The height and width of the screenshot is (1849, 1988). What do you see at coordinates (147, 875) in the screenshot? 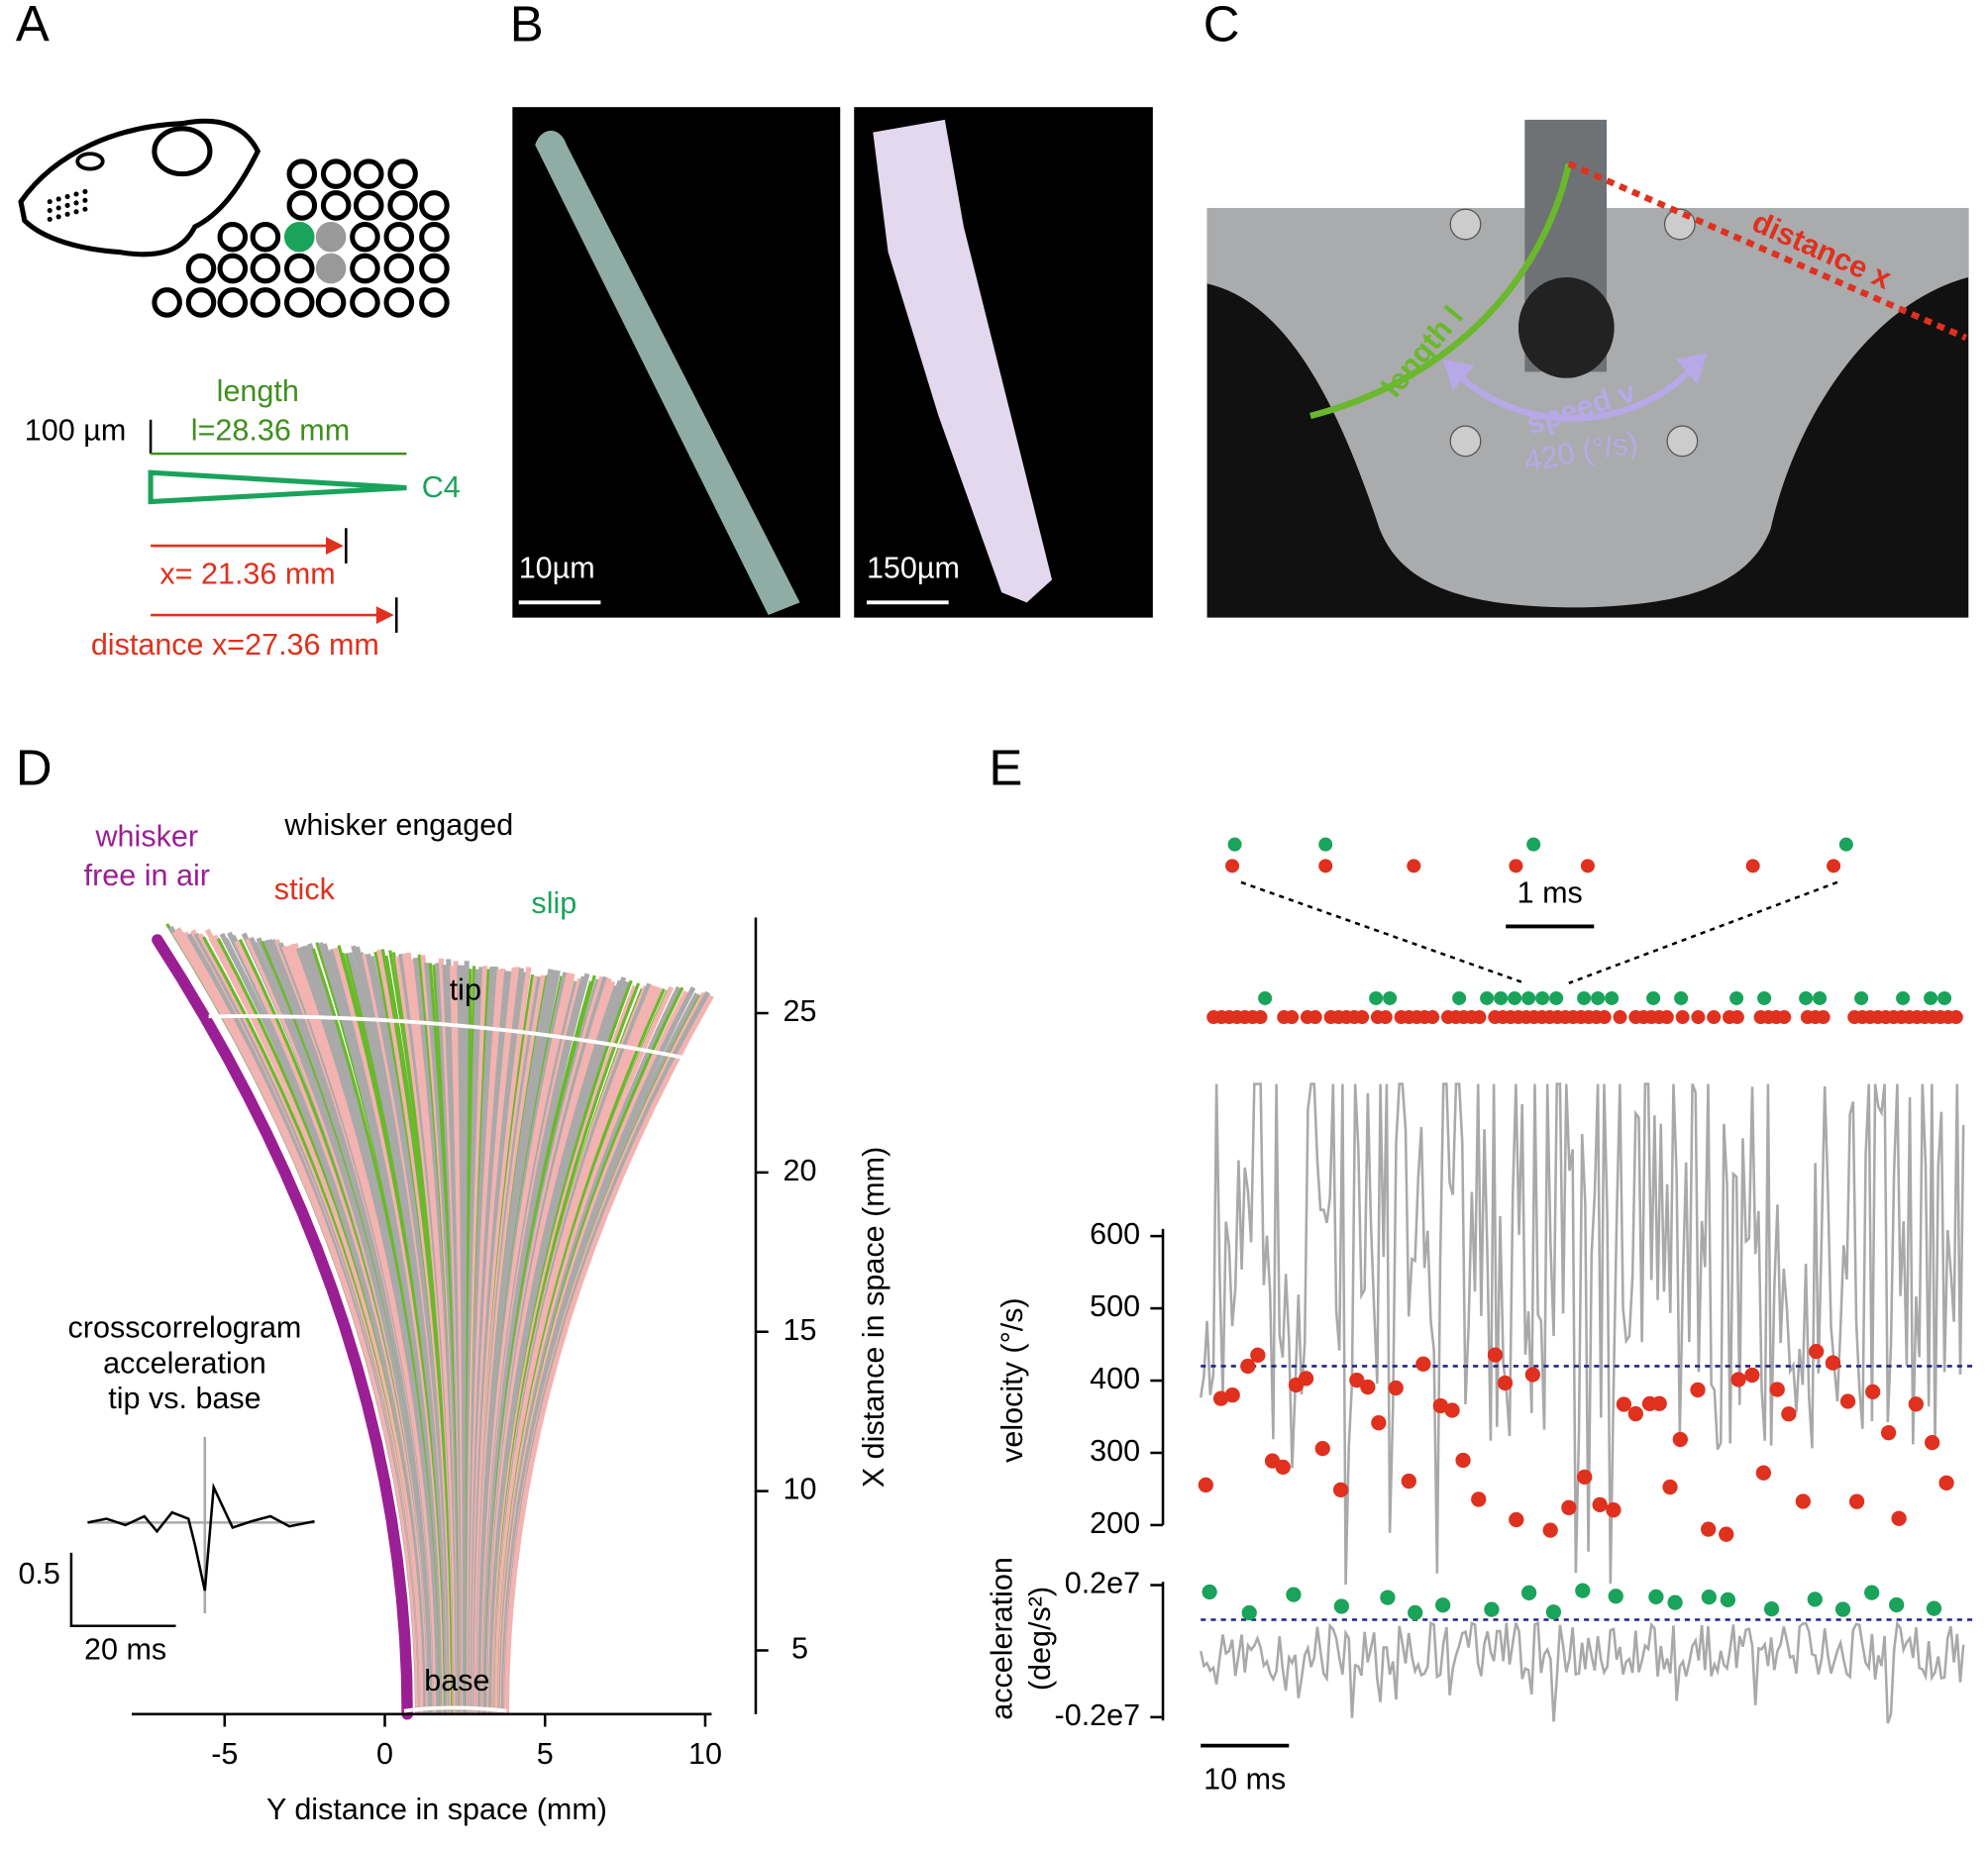
I see `label: free in air` at bounding box center [147, 875].